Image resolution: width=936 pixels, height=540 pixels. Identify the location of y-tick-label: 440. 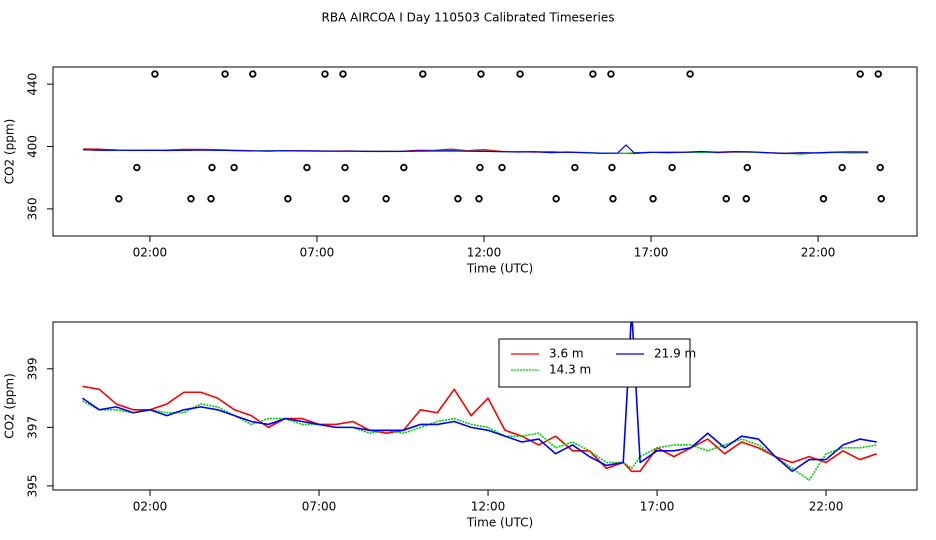
(33, 84).